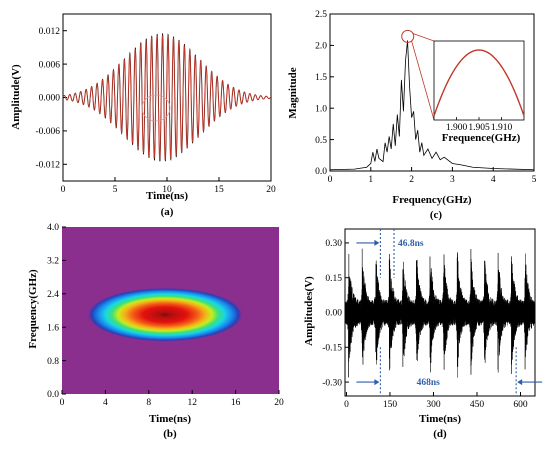  Describe the element at coordinates (321, 109) in the screenshot. I see `y-tick-label: 1.0` at that location.